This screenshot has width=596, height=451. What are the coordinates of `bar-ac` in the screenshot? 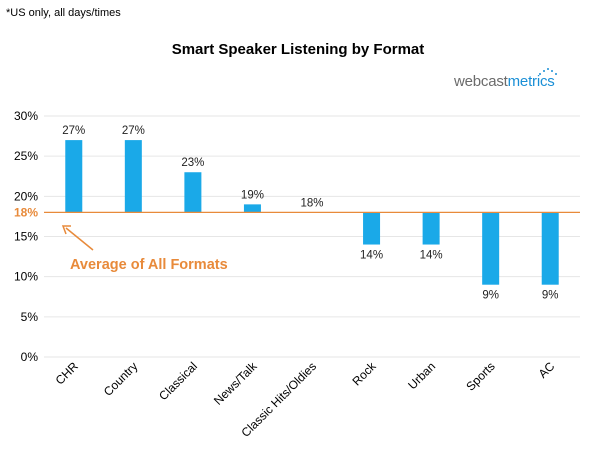 It's located at (550, 248).